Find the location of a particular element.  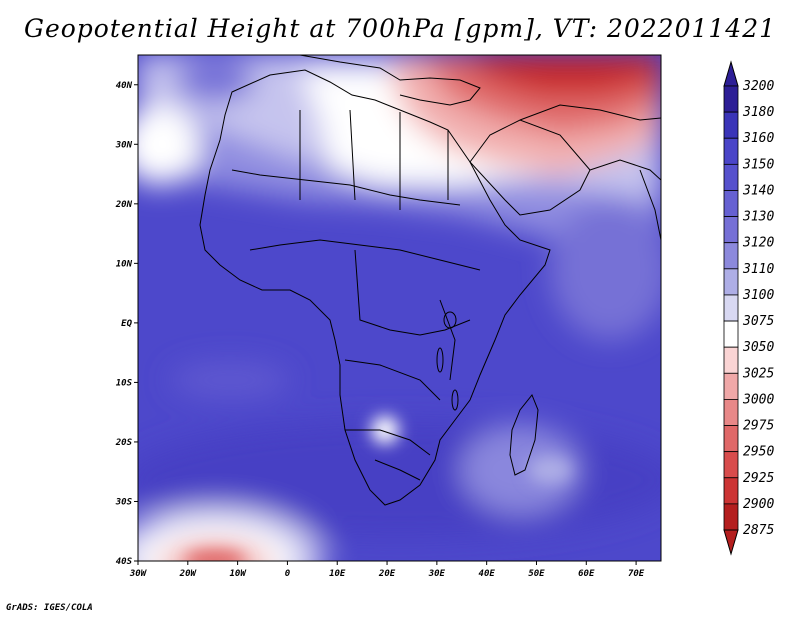

colorbar-label: 3200 is located at coordinates (758, 86).